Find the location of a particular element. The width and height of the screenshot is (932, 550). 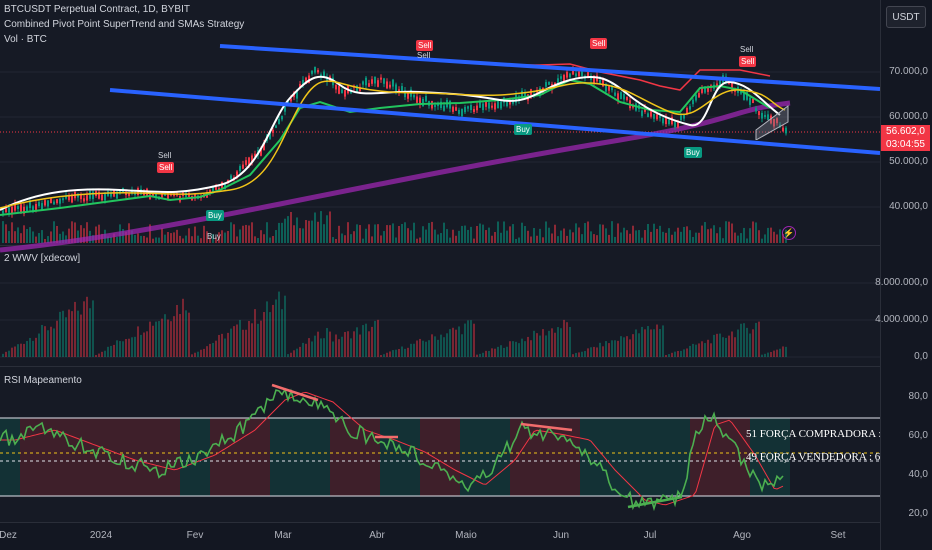

sell-signal-label: Sell is located at coordinates (747, 49).